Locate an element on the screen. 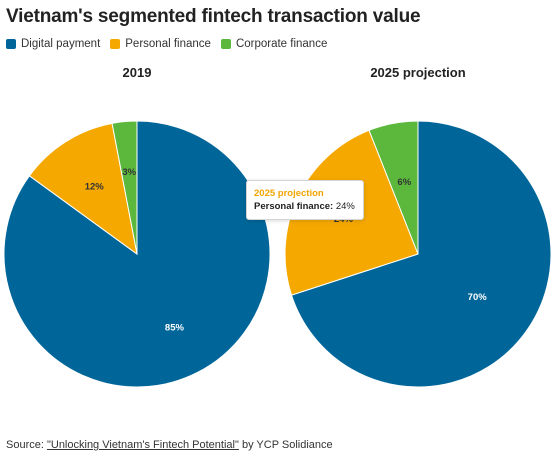  legend-item-personal-finance: Personal finance is located at coordinates (160, 44).